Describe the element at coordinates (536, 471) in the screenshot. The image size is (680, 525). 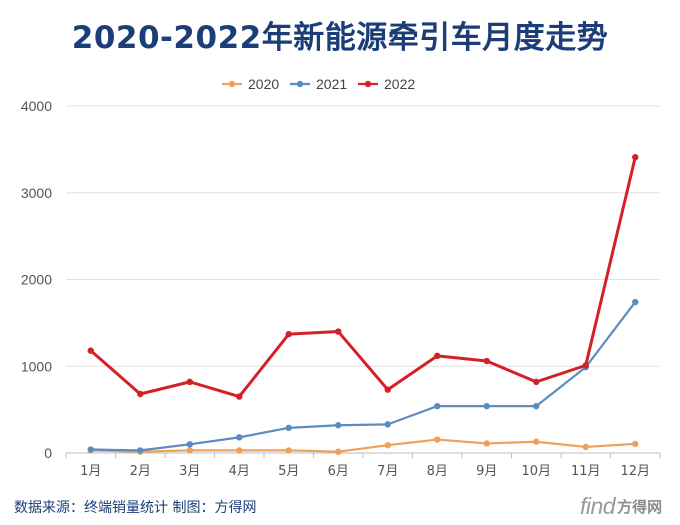
I see `x-tick-label: 10月` at that location.